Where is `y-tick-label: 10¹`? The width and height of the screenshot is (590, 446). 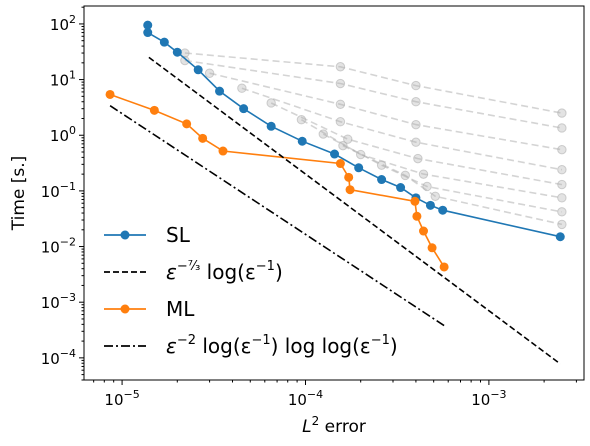 y-tick-label: 10¹ is located at coordinates (63, 79).